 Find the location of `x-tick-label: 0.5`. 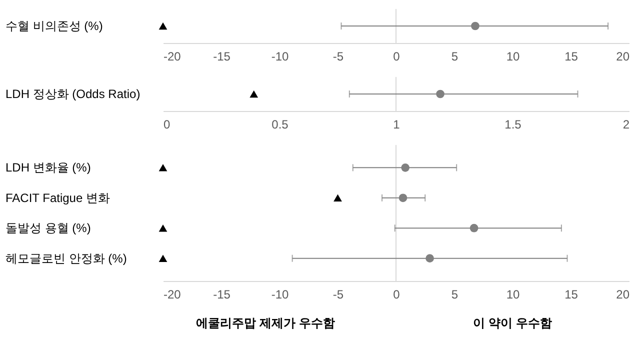

x-tick-label: 0.5 is located at coordinates (280, 125).